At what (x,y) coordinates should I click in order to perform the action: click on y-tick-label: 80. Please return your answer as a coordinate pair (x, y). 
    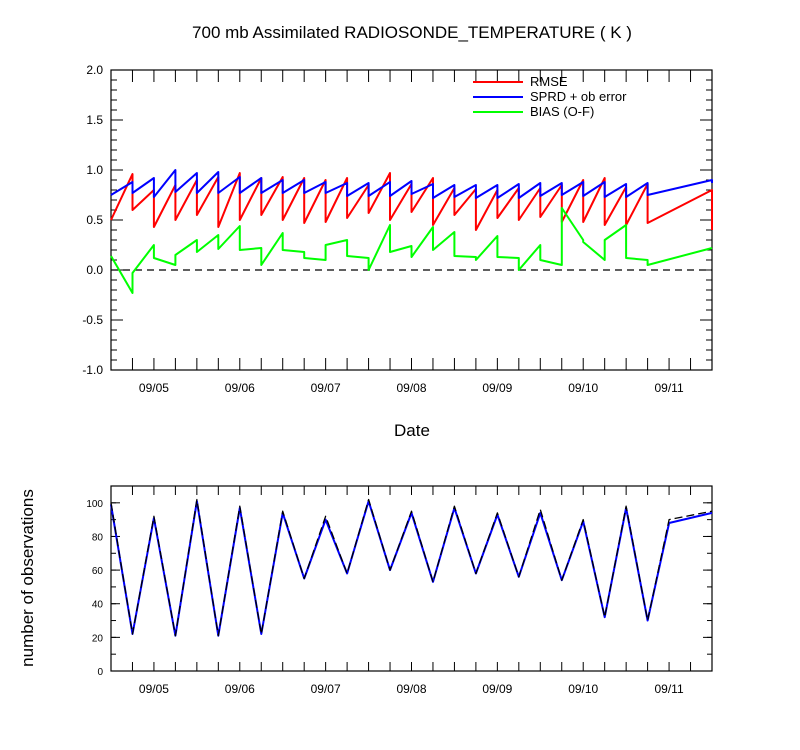
    Looking at the image, I should click on (98, 537).